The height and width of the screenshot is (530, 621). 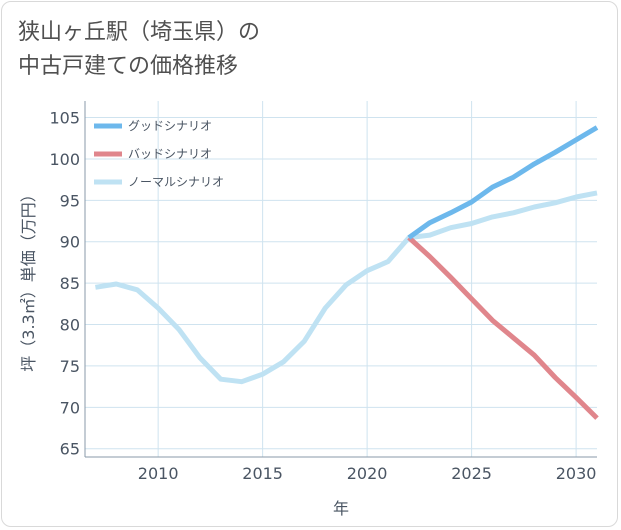 I want to click on y-tick-label-85: 85, so click(x=70, y=283).